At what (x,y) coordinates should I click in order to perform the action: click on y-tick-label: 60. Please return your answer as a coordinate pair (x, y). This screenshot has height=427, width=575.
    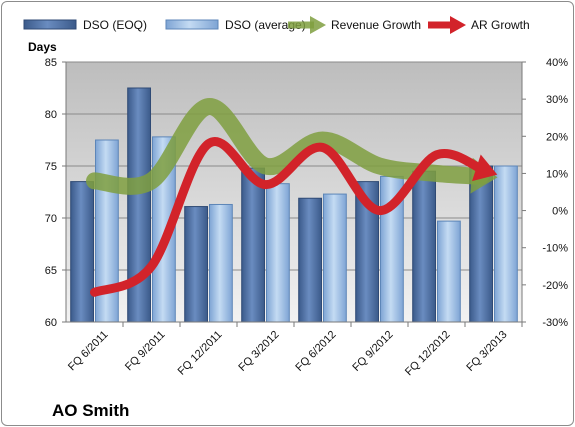
    Looking at the image, I should click on (51, 323).